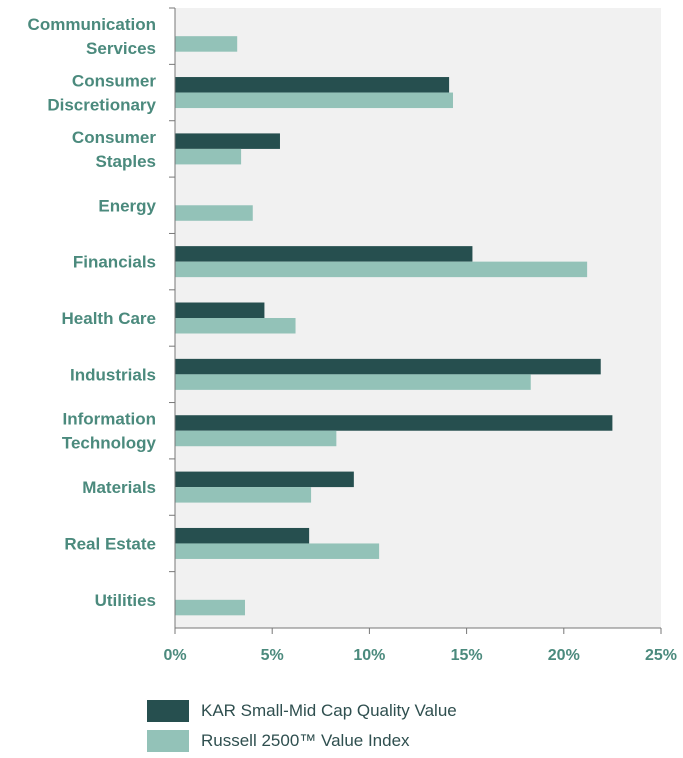 Image resolution: width=683 pixels, height=758 pixels. Describe the element at coordinates (206, 44) in the screenshot. I see `bar-russell-communication-services` at that location.